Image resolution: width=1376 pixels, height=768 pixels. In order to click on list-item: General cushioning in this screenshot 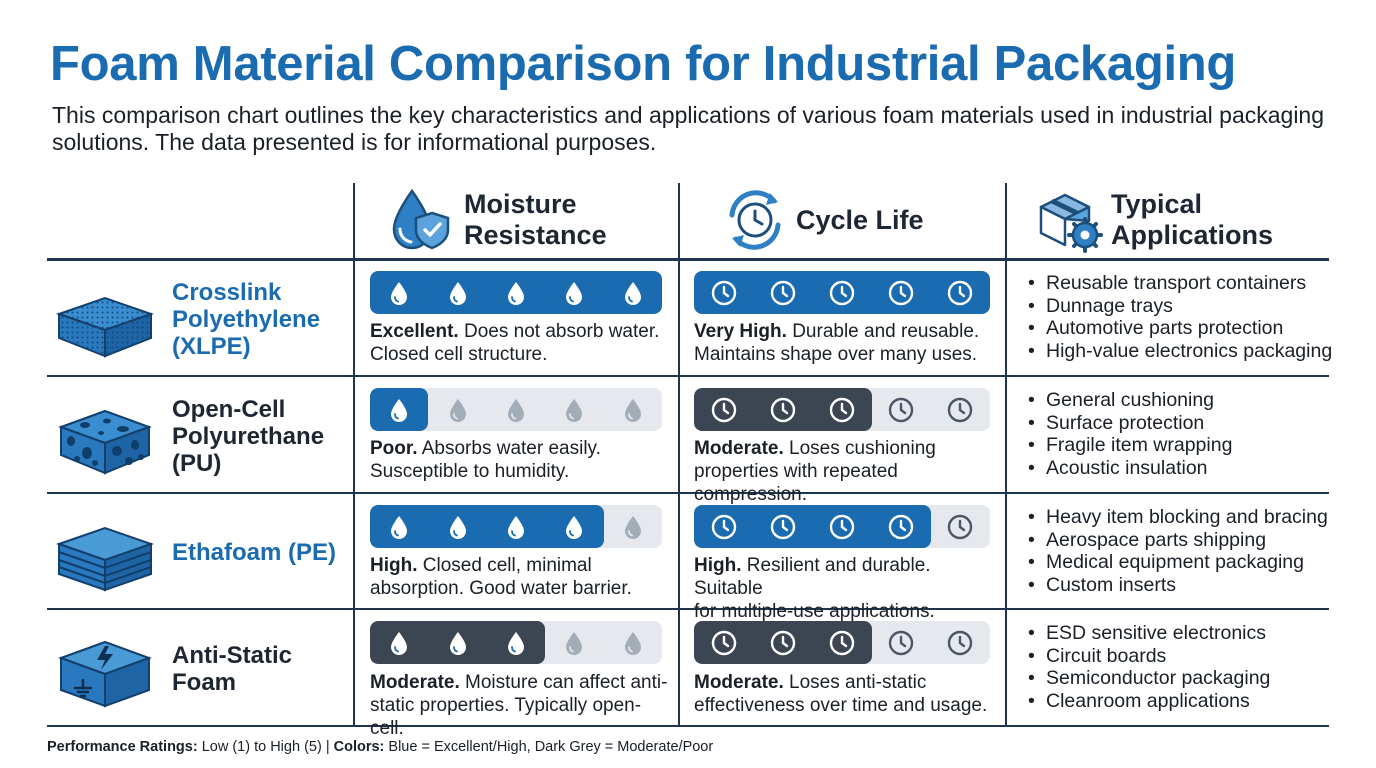, I will do `click(1130, 400)`.